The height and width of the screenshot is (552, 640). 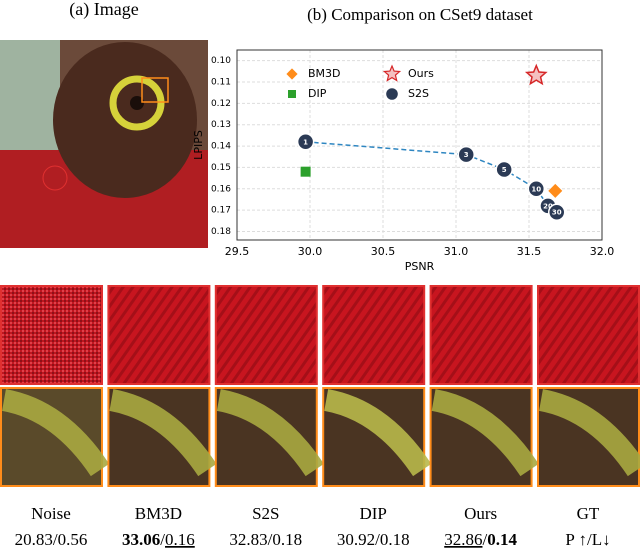 What do you see at coordinates (221, 232) in the screenshot?
I see `y-tick-label: 0.18` at bounding box center [221, 232].